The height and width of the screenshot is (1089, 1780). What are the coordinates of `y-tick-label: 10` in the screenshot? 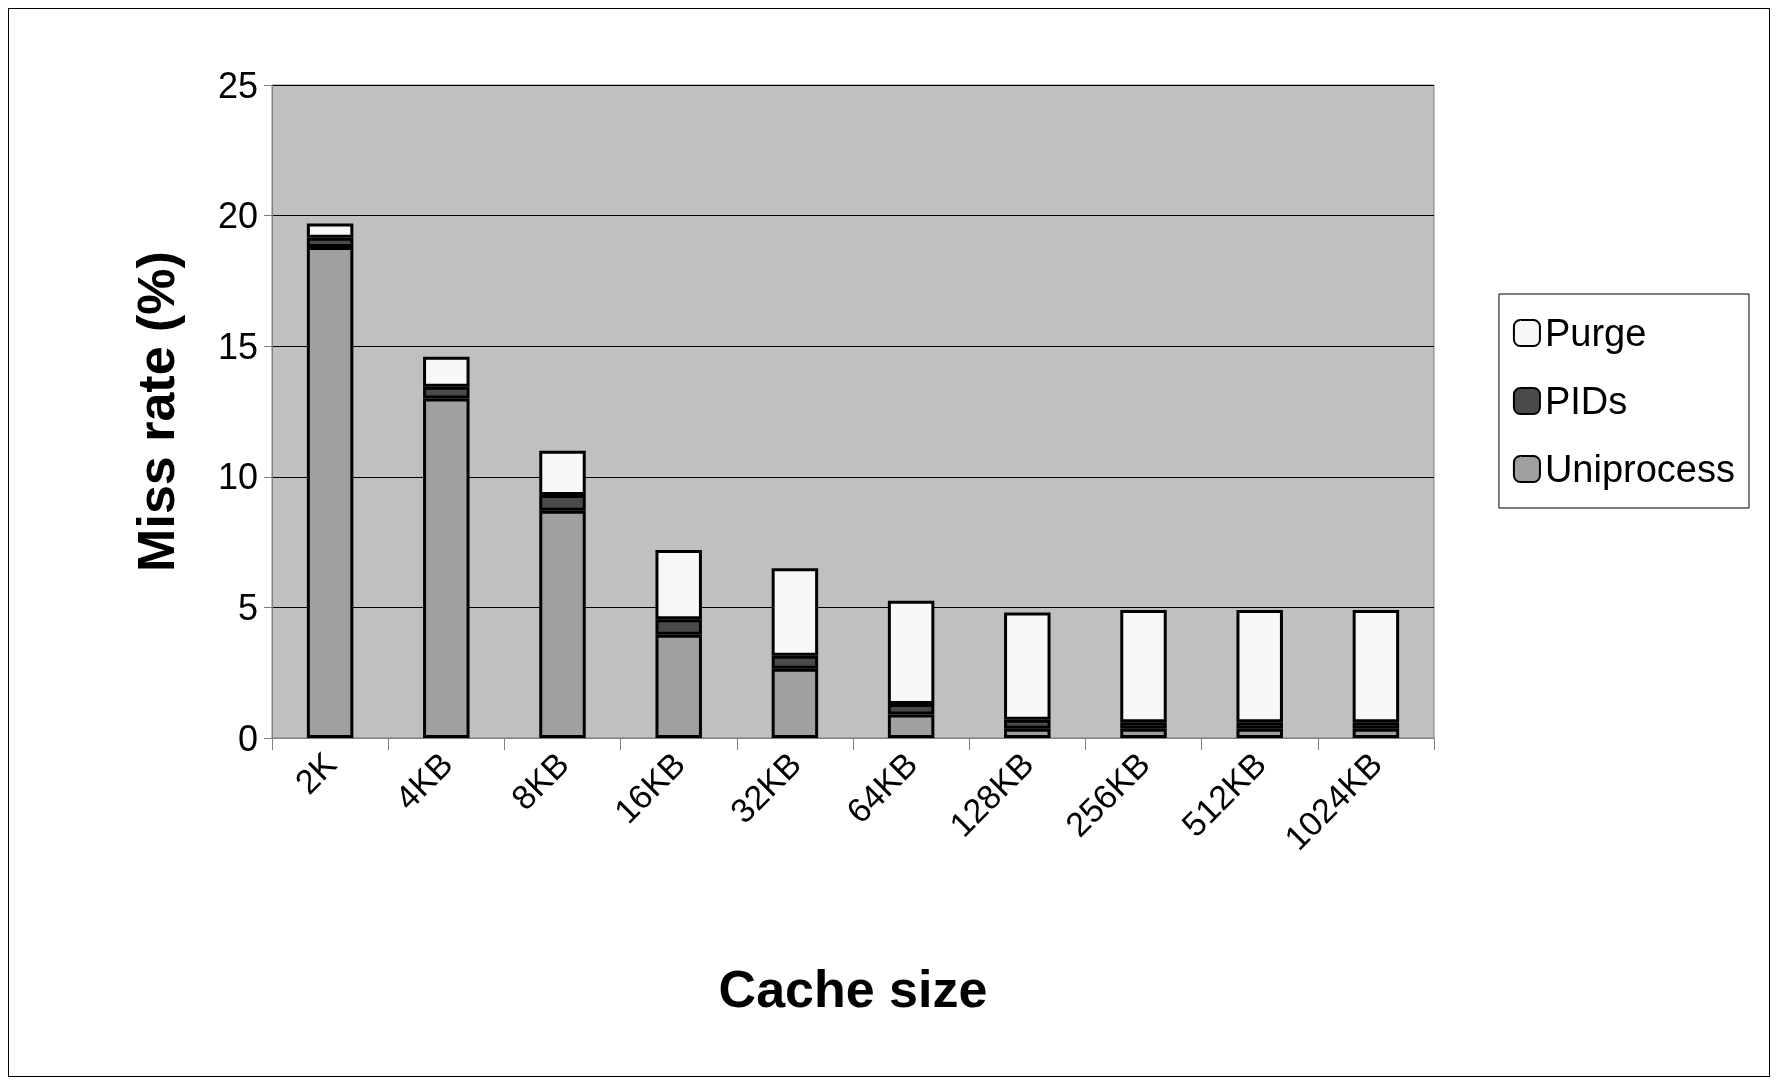 It's located at (237, 477).